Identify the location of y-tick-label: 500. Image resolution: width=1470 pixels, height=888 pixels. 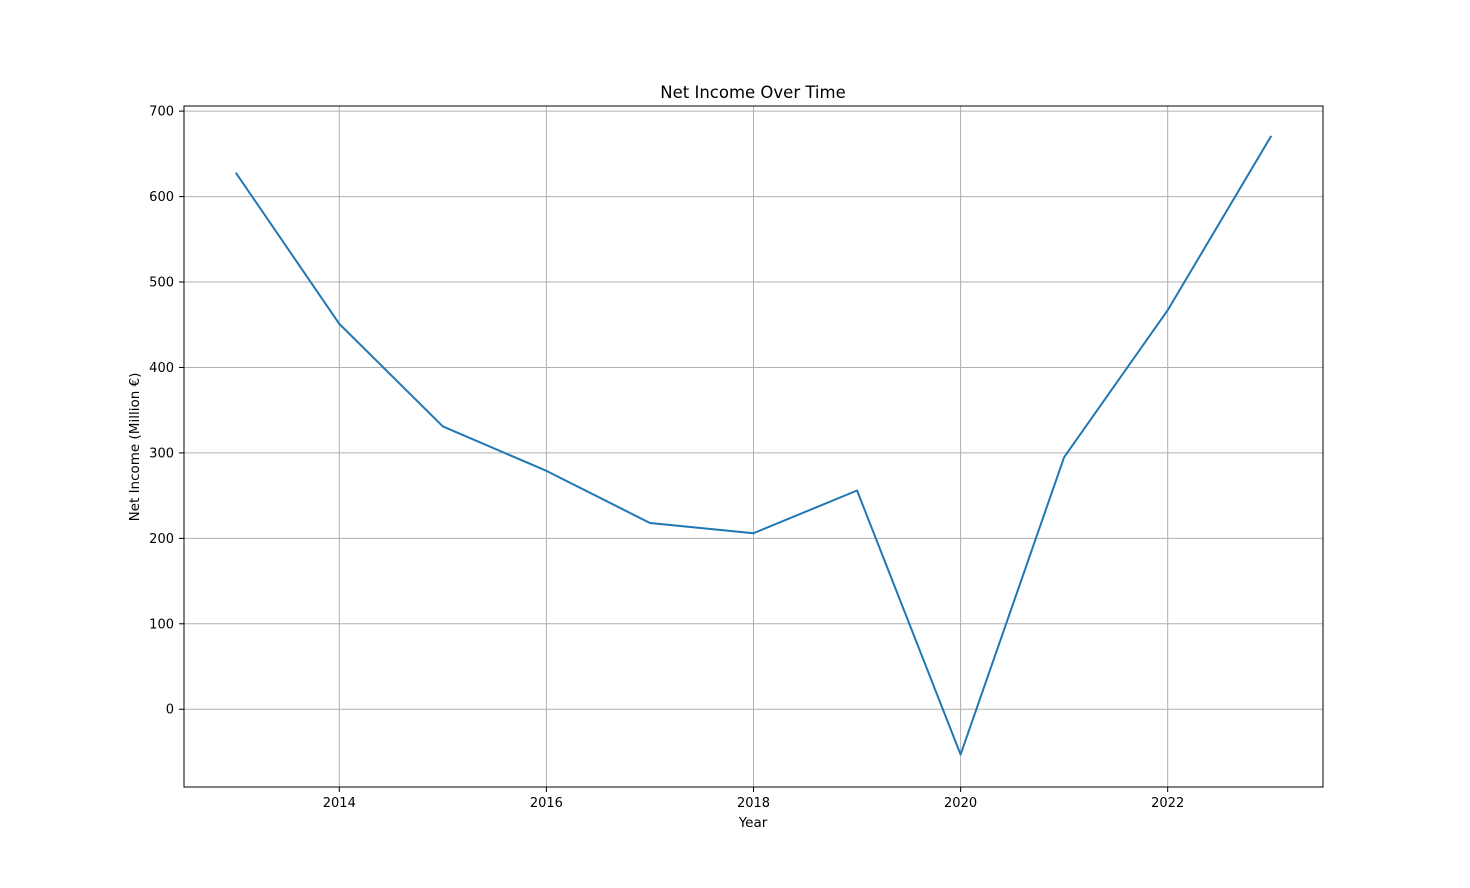
(161, 283).